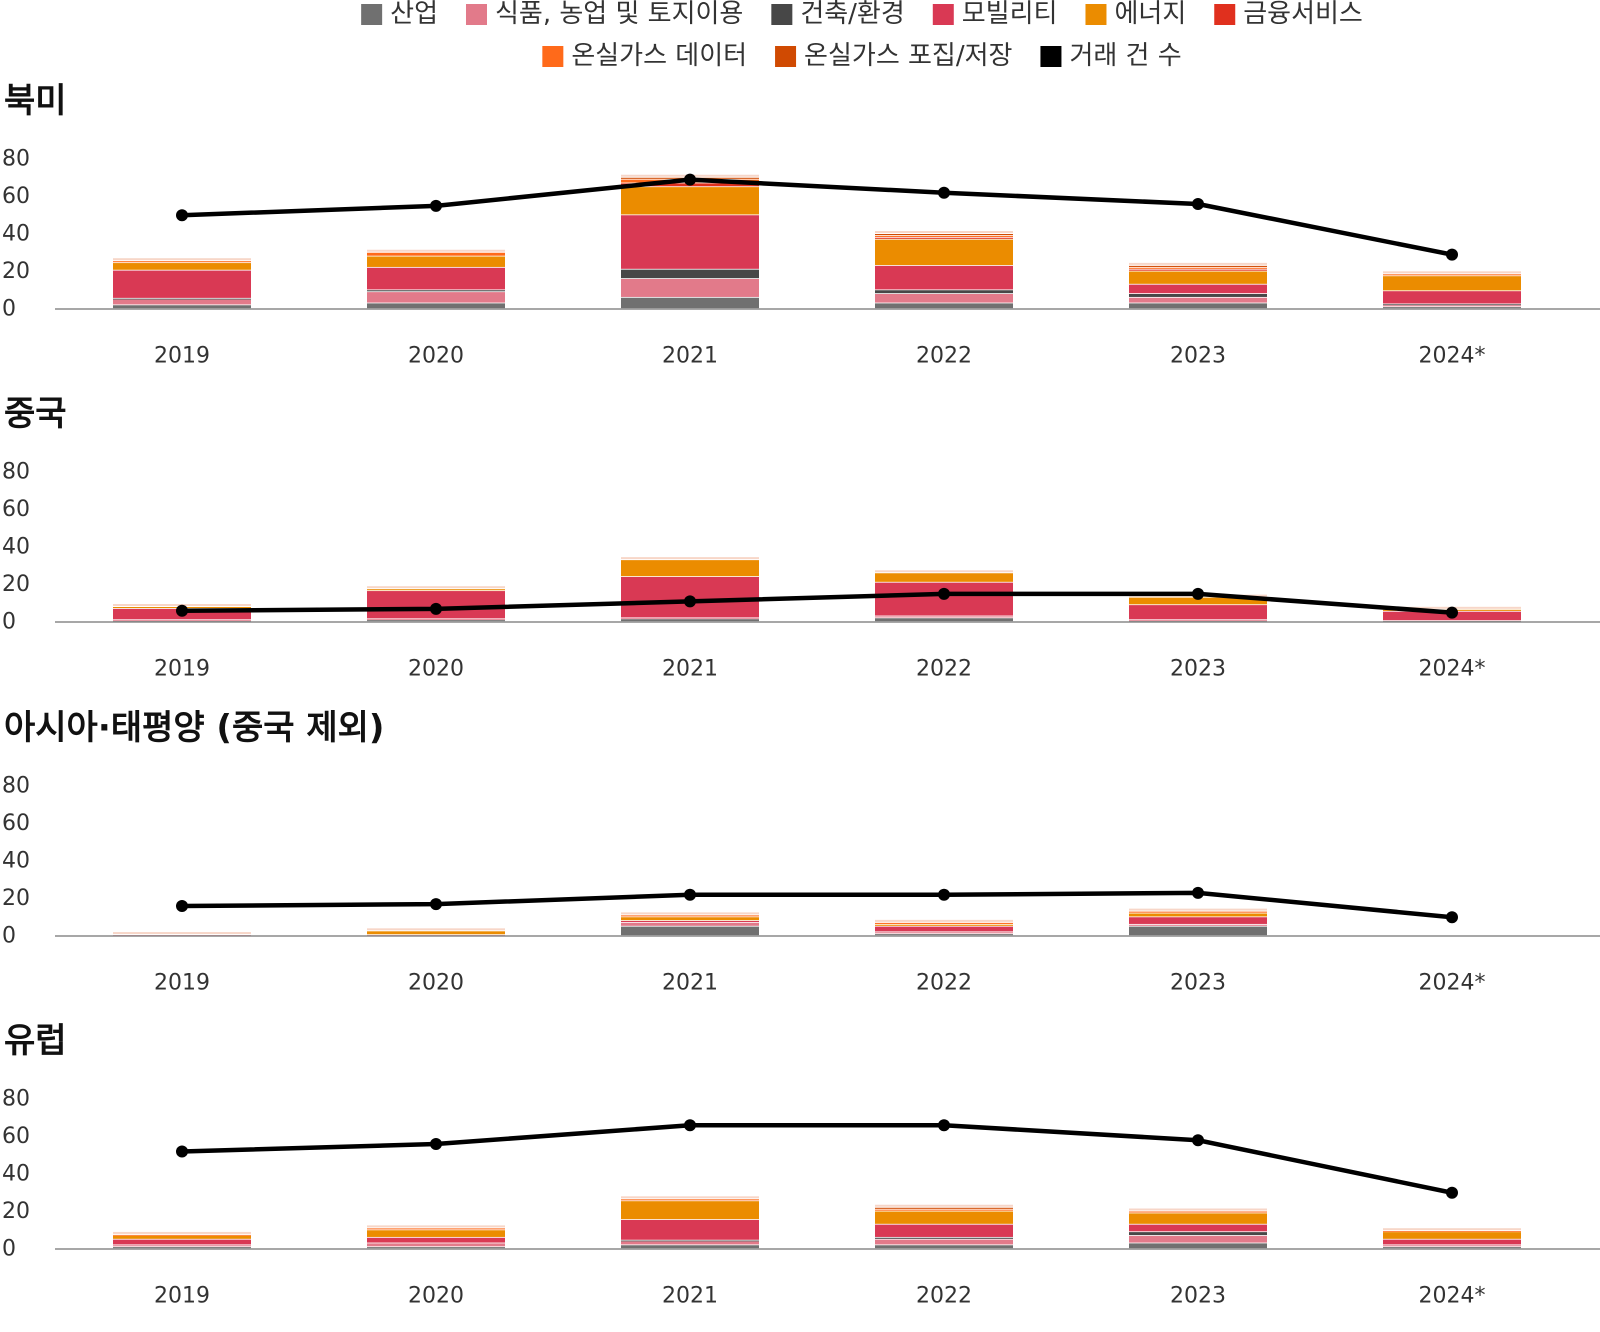 Image resolution: width=1600 pixels, height=1332 pixels. What do you see at coordinates (644, 56) in the screenshot?
I see `legend-item: 온실가스 데이터` at bounding box center [644, 56].